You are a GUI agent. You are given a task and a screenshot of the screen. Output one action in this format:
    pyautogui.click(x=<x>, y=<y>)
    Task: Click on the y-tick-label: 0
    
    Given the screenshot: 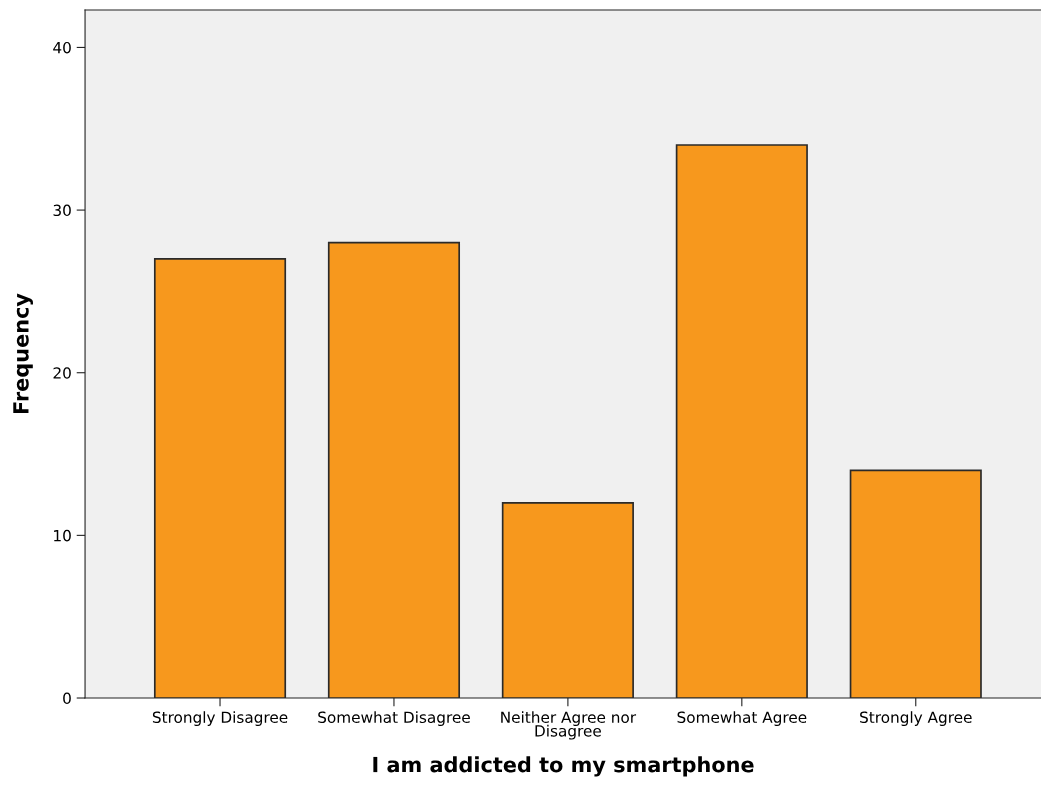 What is the action you would take?
    pyautogui.click(x=67, y=698)
    